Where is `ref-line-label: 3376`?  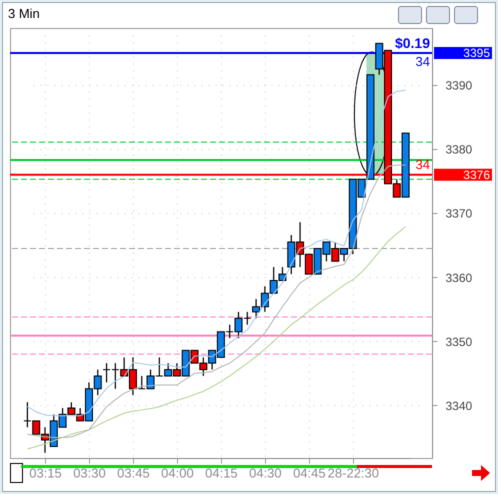 ref-line-label: 3376 is located at coordinates (476, 175).